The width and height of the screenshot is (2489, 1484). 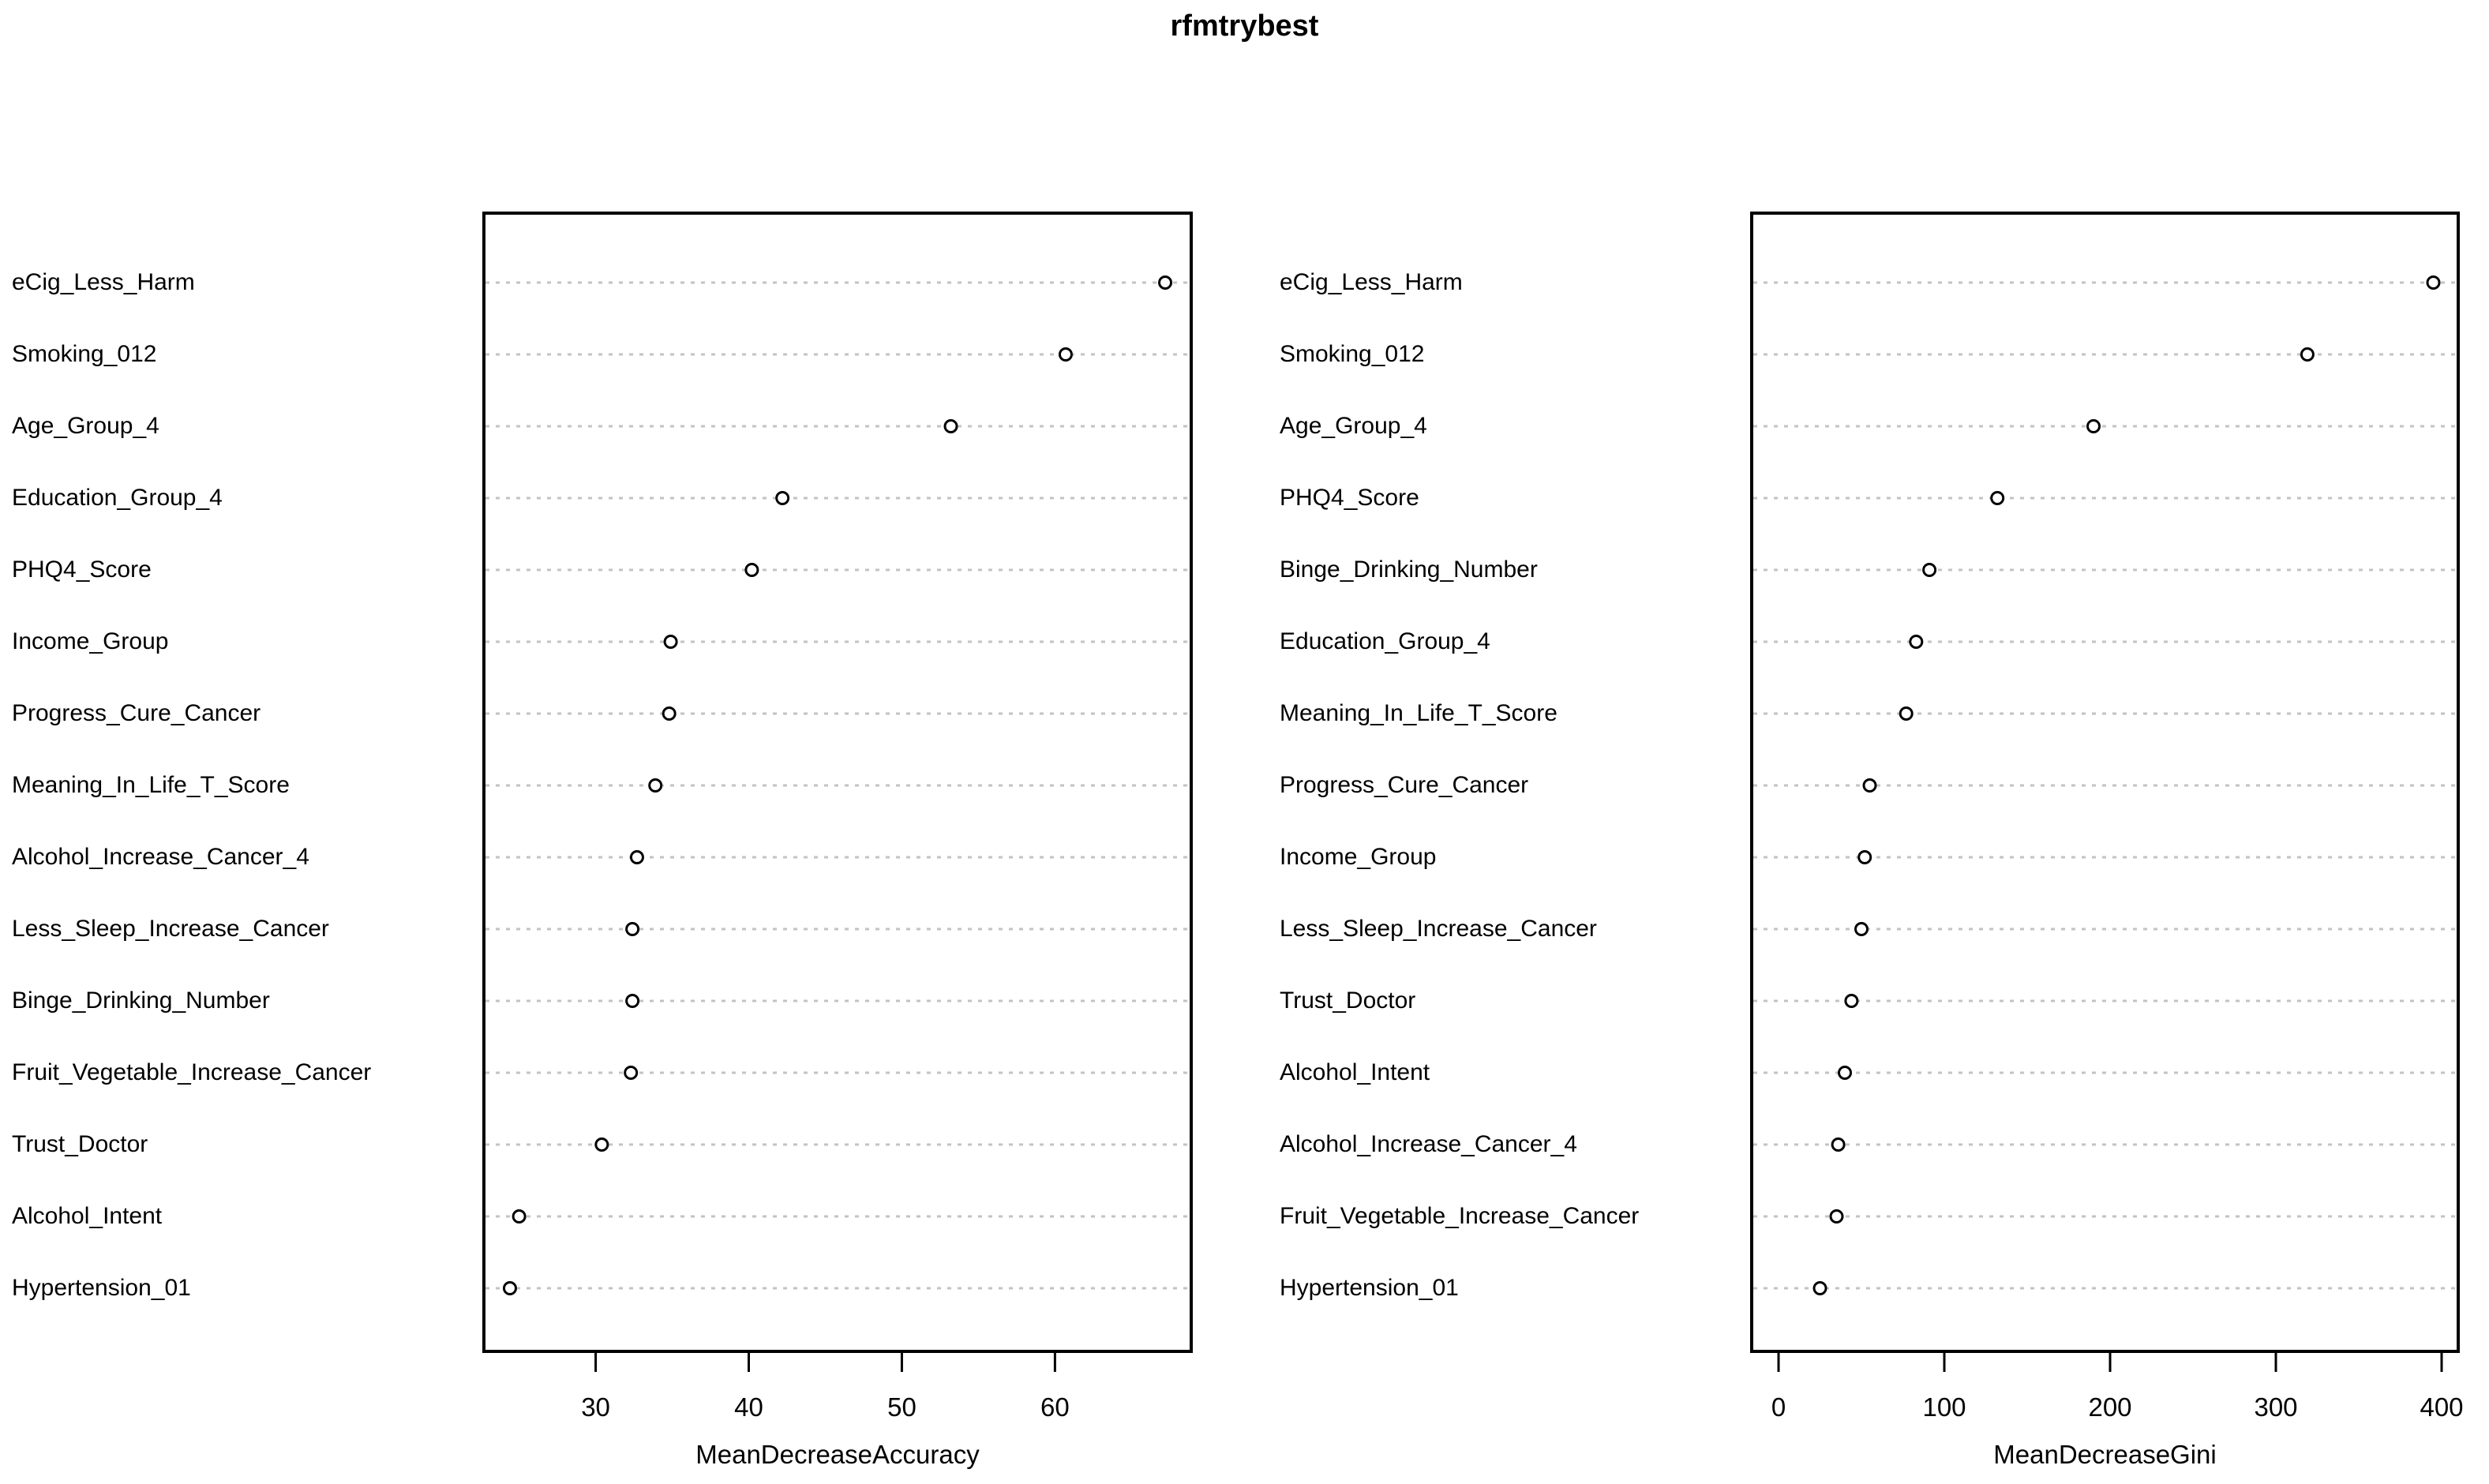 I want to click on x-axis-title-right: MeanDecreaseGini, so click(x=2105, y=1455).